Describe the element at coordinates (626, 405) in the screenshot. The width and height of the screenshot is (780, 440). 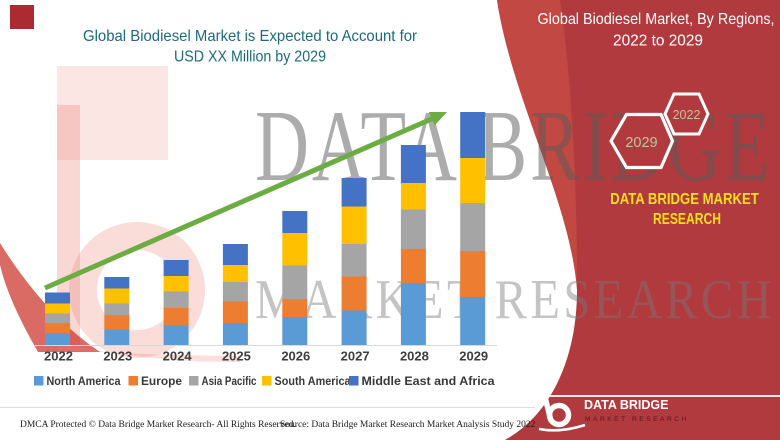
I see `svg-text: DATA BRIDGE` at that location.